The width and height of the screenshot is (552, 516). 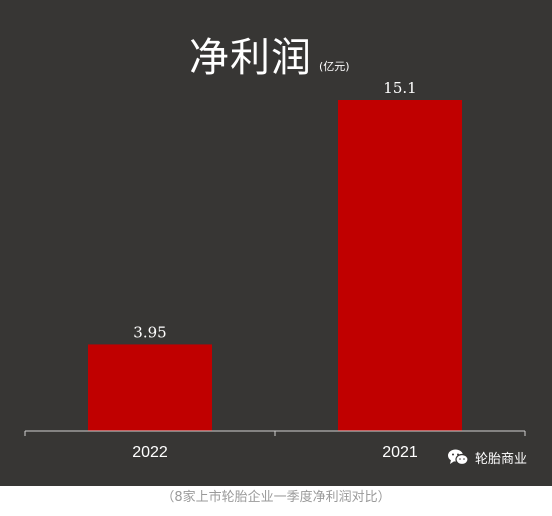 What do you see at coordinates (400, 265) in the screenshot?
I see `bar-2021` at bounding box center [400, 265].